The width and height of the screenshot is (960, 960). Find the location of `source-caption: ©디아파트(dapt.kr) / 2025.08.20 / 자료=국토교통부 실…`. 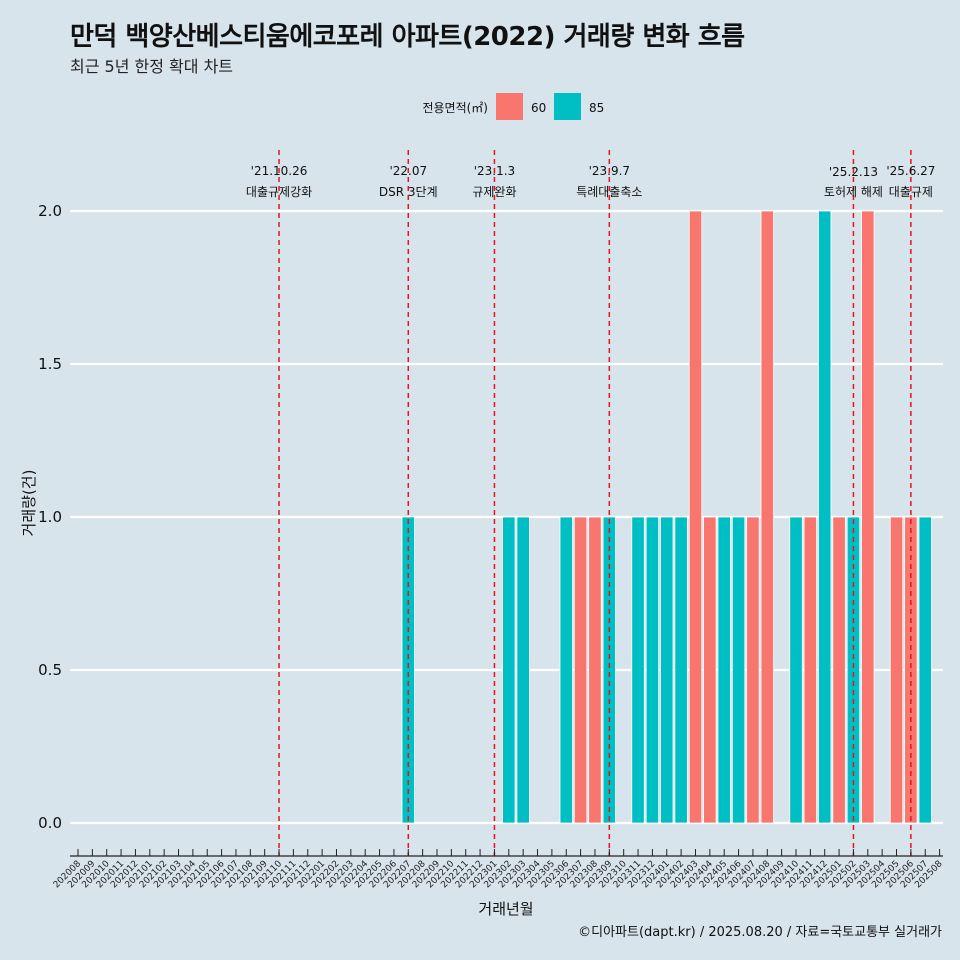

source-caption: ©디아파트(dapt.kr) / 2025.08.20 / 자료=국토교통부 실… is located at coordinates (760, 932).